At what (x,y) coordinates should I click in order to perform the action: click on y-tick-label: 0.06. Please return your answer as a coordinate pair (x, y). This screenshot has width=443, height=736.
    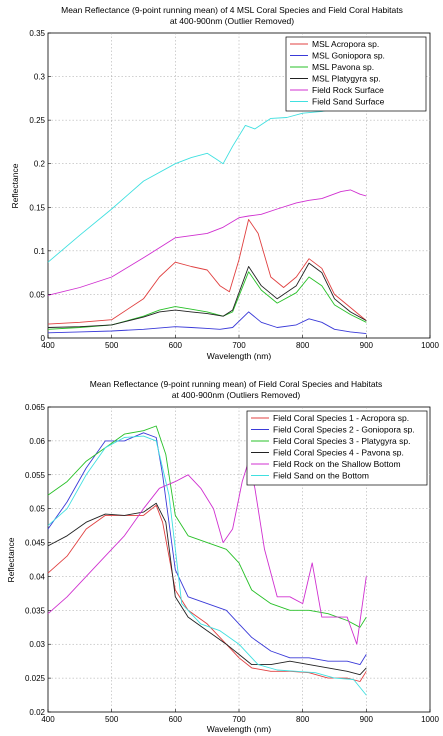
    Looking at the image, I should click on (37, 441).